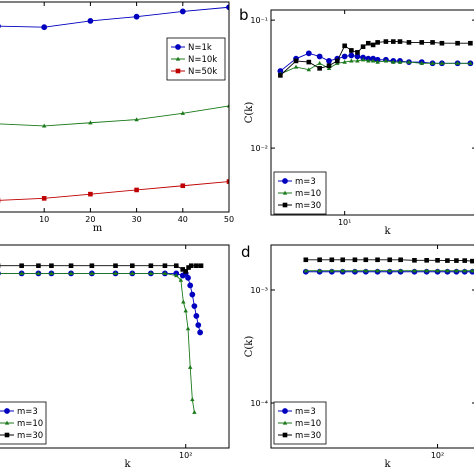  I want to click on y-tick-label: 10⁻¹, so click(259, 20).